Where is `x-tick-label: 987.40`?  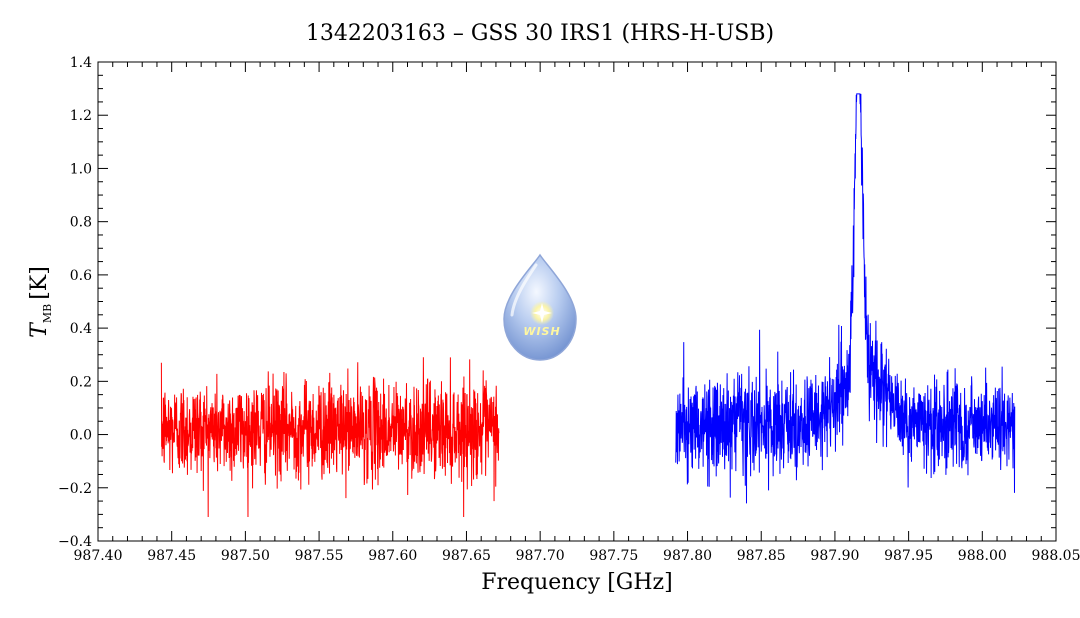
x-tick-label: 987.40 is located at coordinates (98, 556).